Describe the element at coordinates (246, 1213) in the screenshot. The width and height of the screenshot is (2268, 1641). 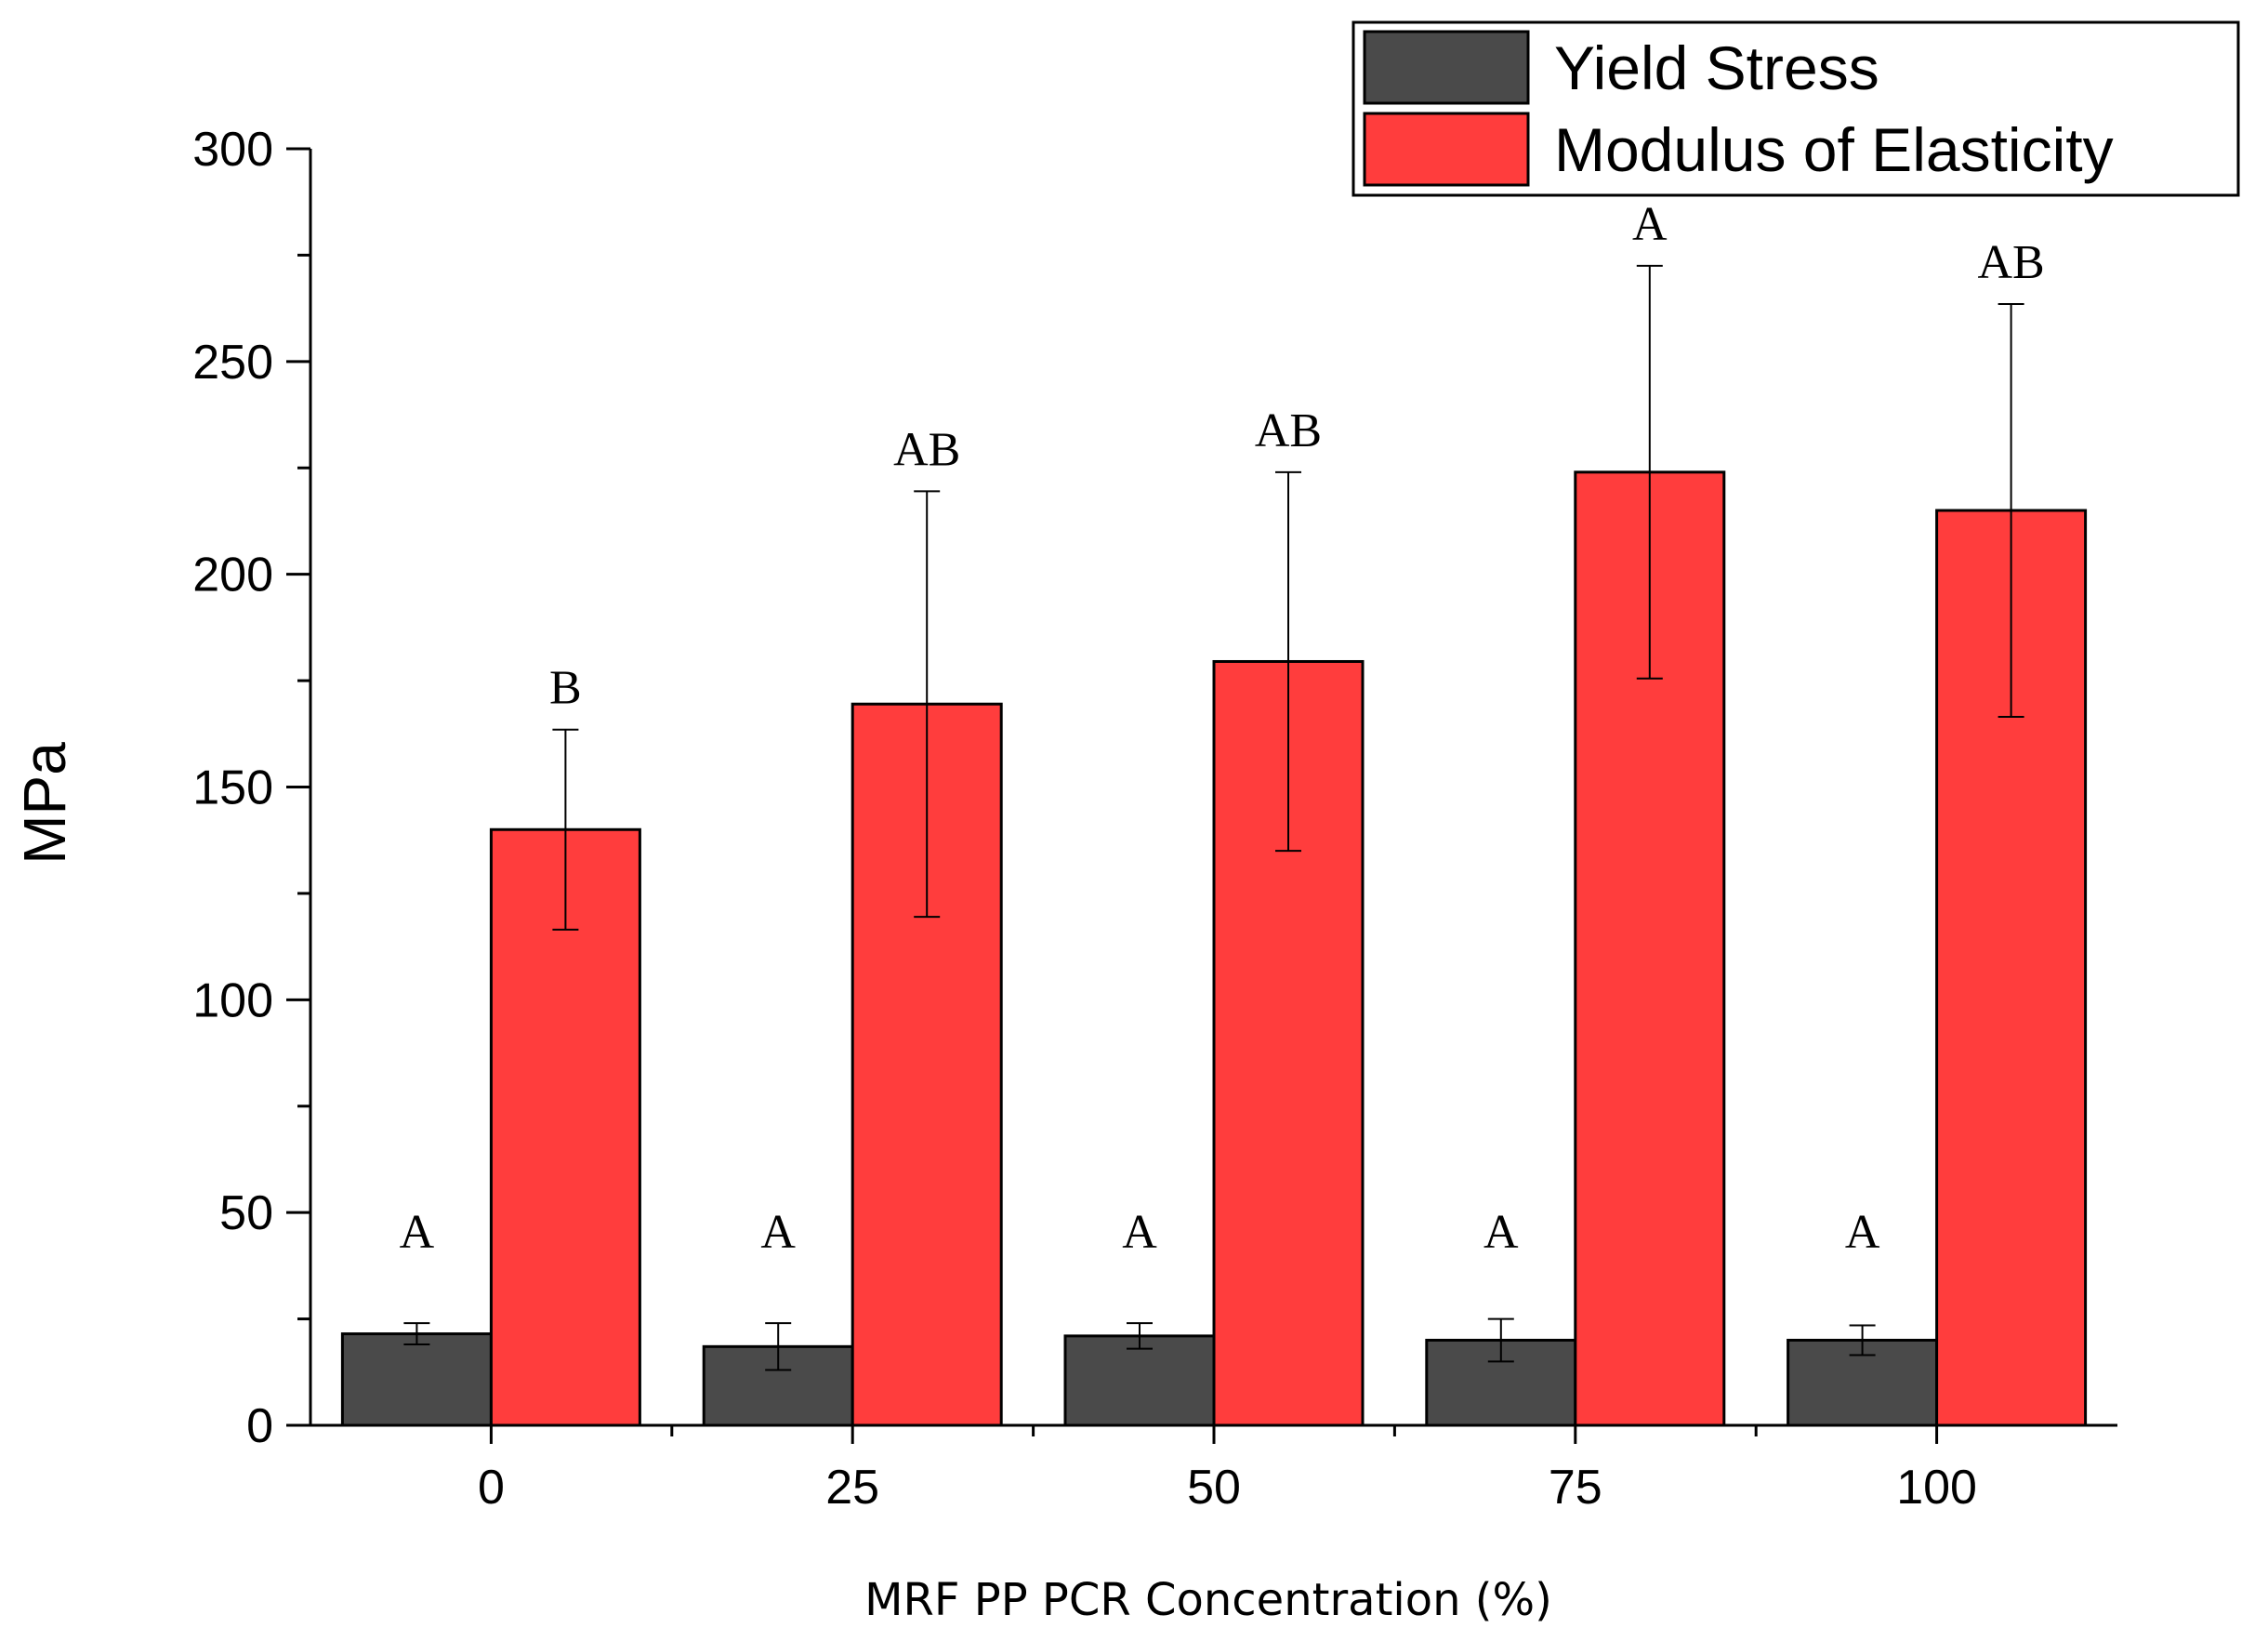
I see `y-tick-label-50: 50` at that location.